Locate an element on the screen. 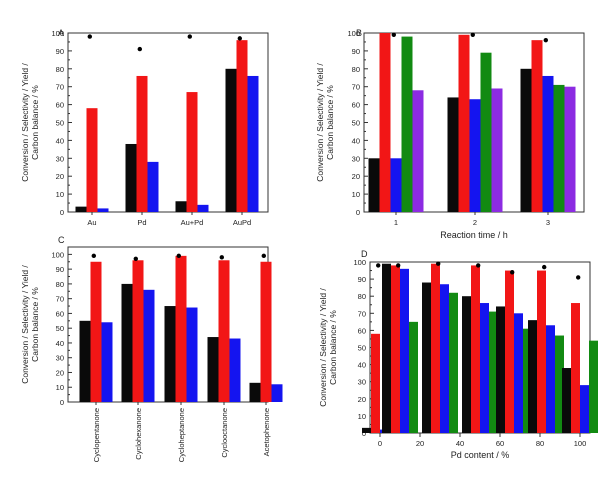 This screenshot has width=615, height=485. x-tick-label: AuPd is located at coordinates (242, 222).